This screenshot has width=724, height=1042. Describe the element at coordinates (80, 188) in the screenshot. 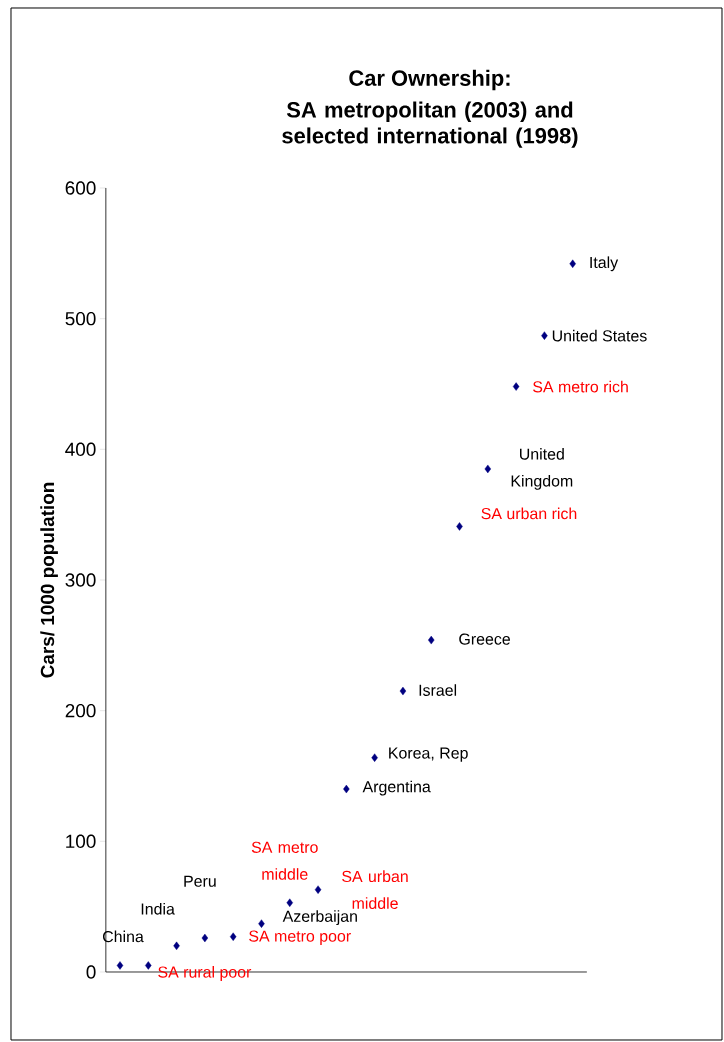

I see `y-tick-label: 600` at that location.